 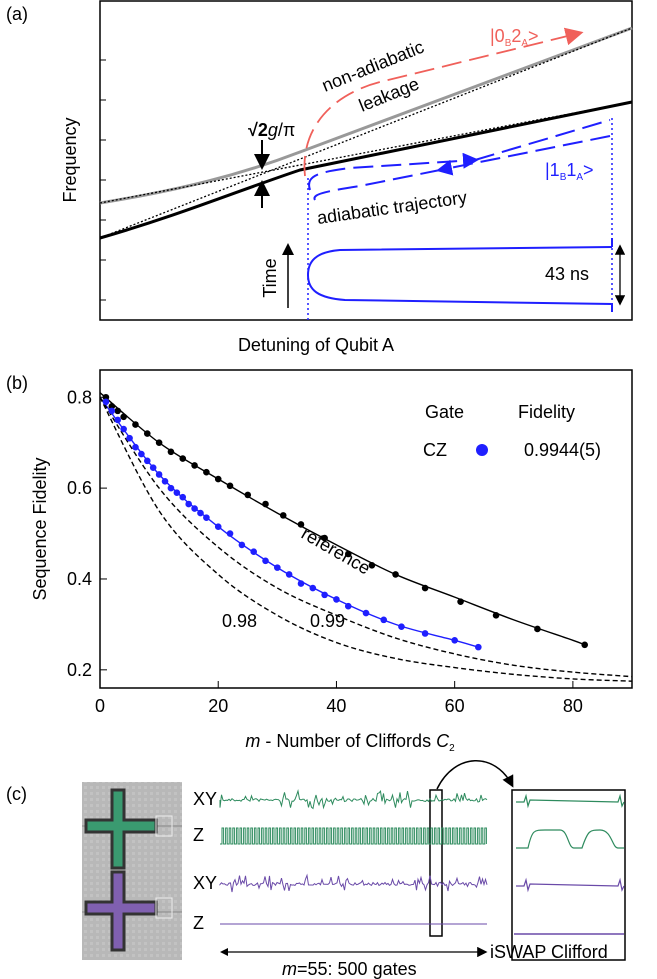 What do you see at coordinates (392, 207) in the screenshot?
I see `trajectory-label: adiabatic trajectory` at bounding box center [392, 207].